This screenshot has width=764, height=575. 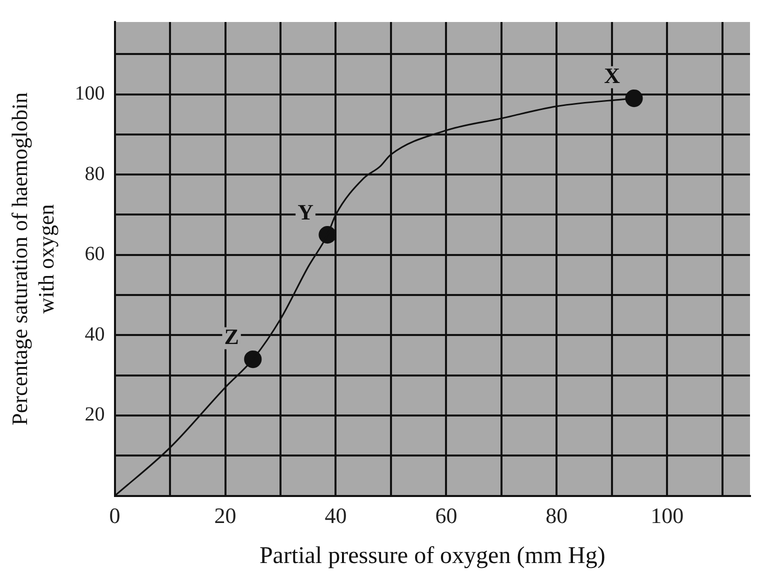 I want to click on y-tick-label: 100, so click(x=89, y=93).